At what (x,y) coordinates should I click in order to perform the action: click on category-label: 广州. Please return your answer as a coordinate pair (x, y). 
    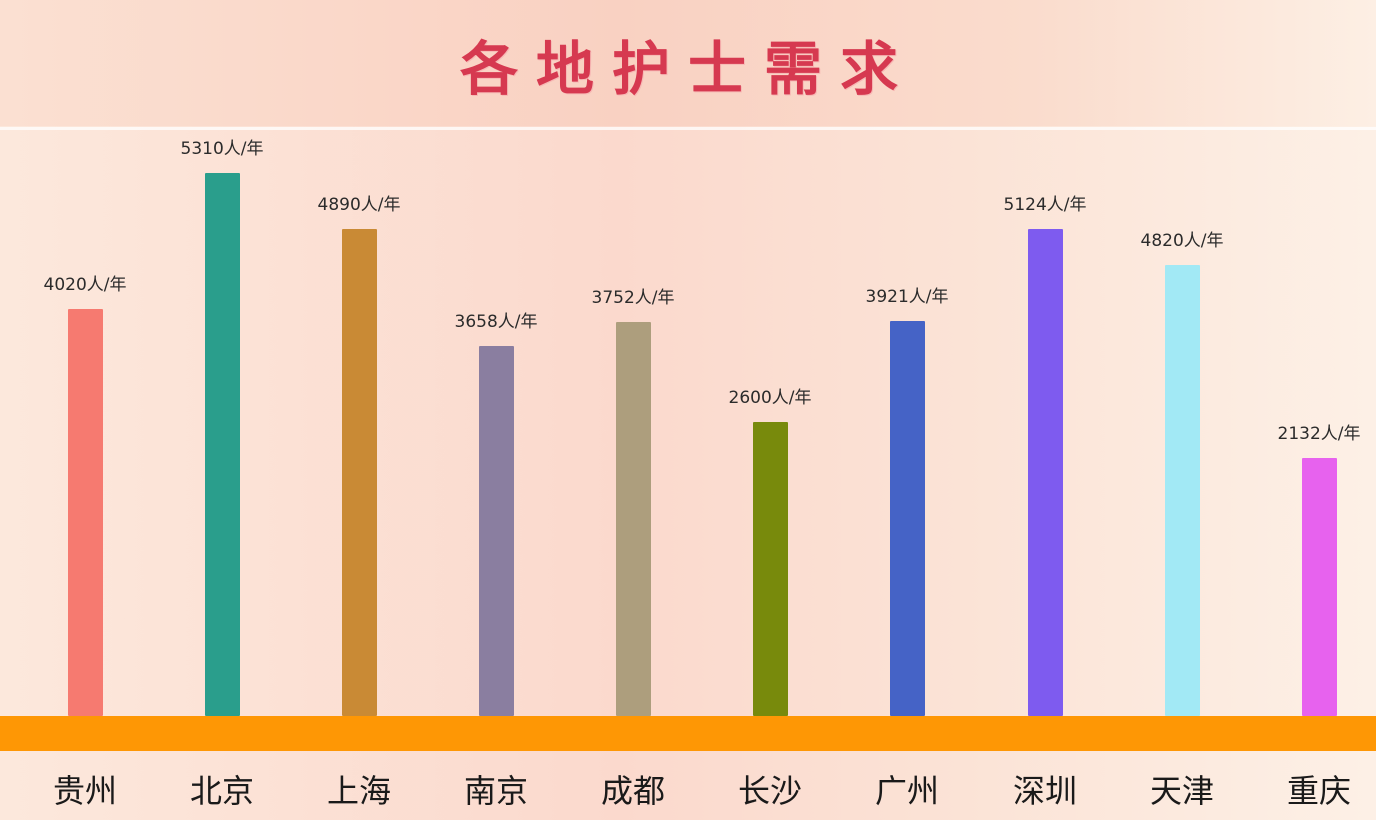
    Looking at the image, I should click on (906, 791).